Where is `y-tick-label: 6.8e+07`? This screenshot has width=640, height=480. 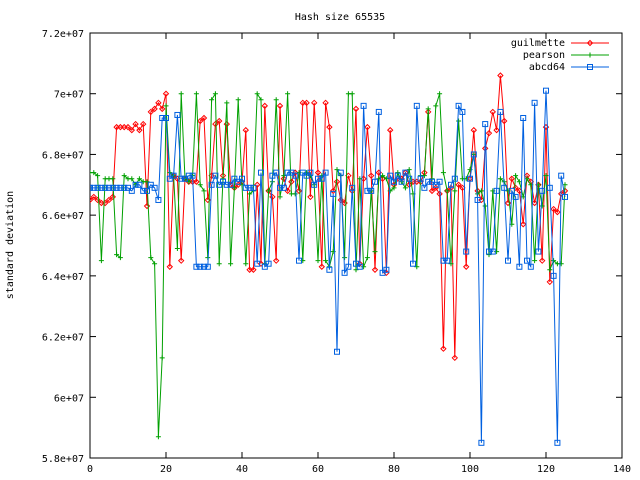 y-tick-label: 6.8e+07 is located at coordinates (63, 155).